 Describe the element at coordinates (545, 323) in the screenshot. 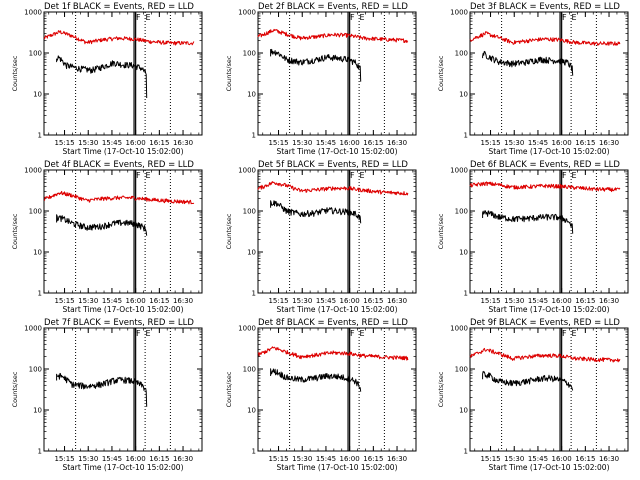

I see `panel-title: Det 9f BLACK = Events, RED = LLD` at that location.